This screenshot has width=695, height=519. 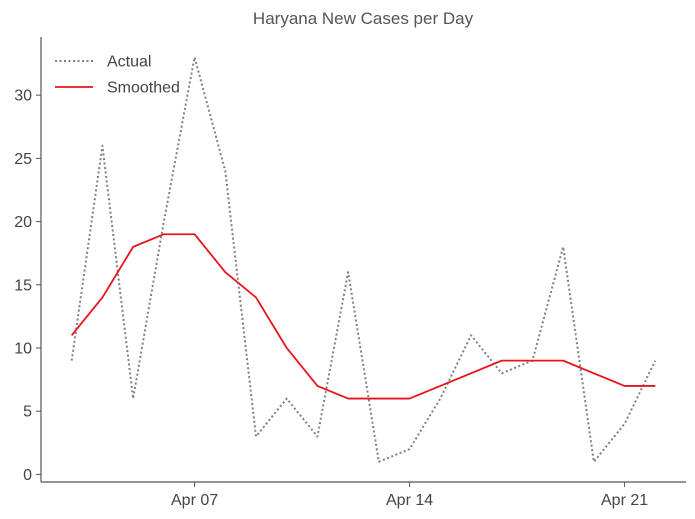 I want to click on chart-title: Haryana New Cases per Day, so click(x=363, y=18).